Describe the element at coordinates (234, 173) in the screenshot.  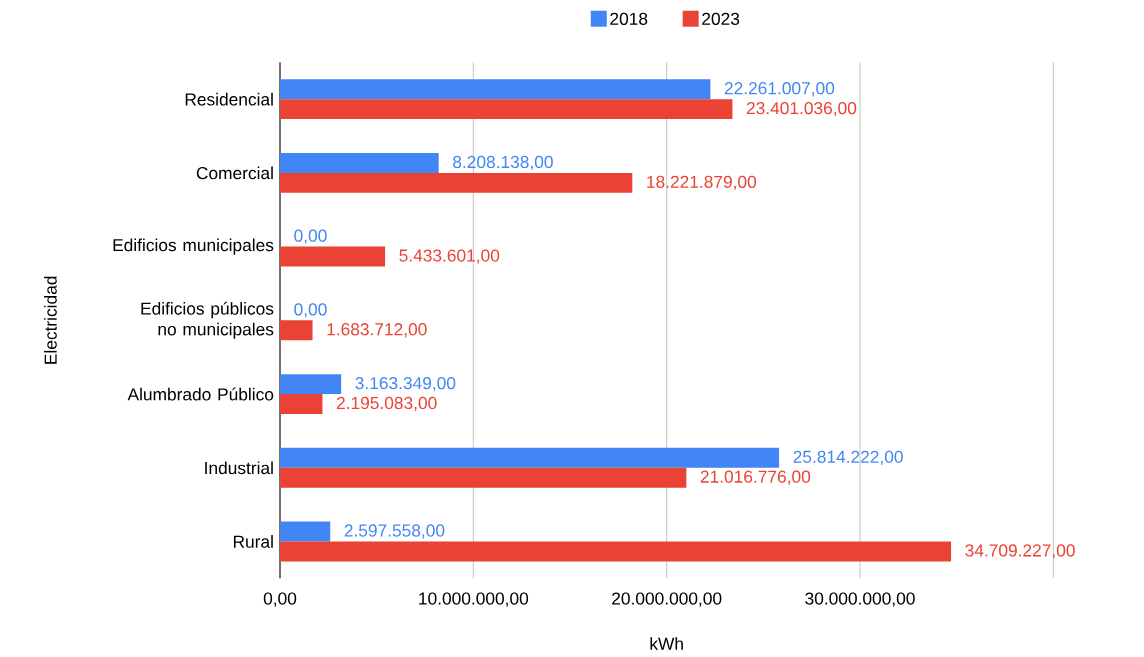
I see `y-tick-label: Comercial` at that location.